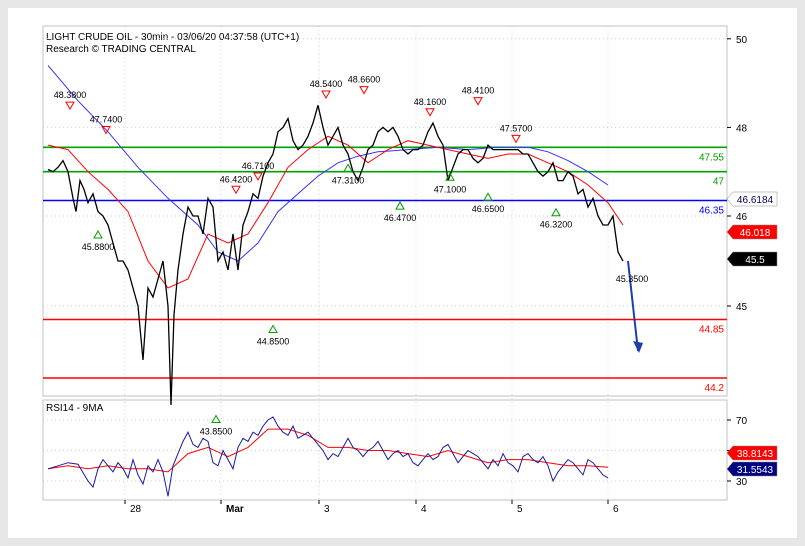  I want to click on low-label: 46.6500, so click(488, 209).